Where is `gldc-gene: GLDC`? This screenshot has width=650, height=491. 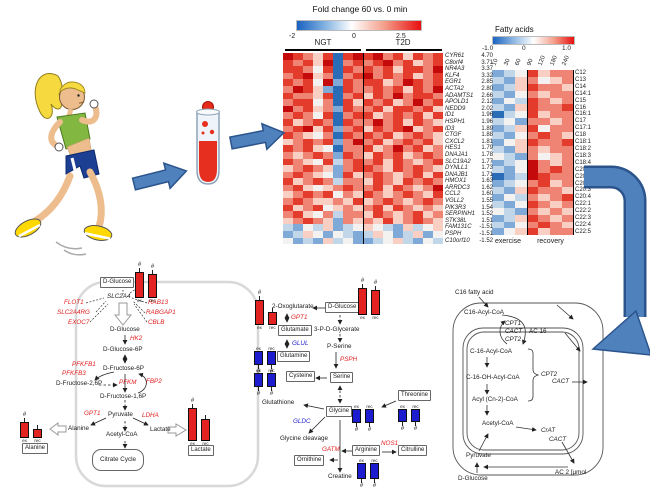 gldc-gene: GLDC is located at coordinates (302, 421).